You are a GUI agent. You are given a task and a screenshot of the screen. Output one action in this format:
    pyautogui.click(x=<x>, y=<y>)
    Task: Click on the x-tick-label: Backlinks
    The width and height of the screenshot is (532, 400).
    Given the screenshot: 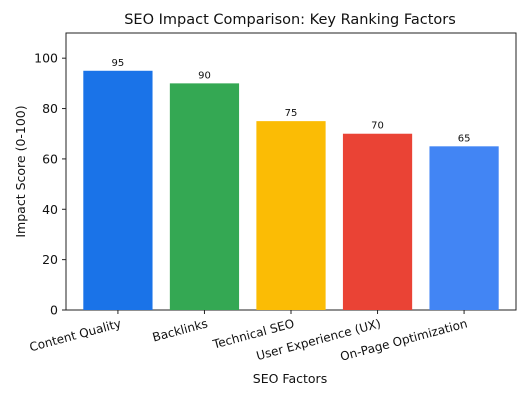 What is the action you would take?
    pyautogui.click(x=180, y=330)
    